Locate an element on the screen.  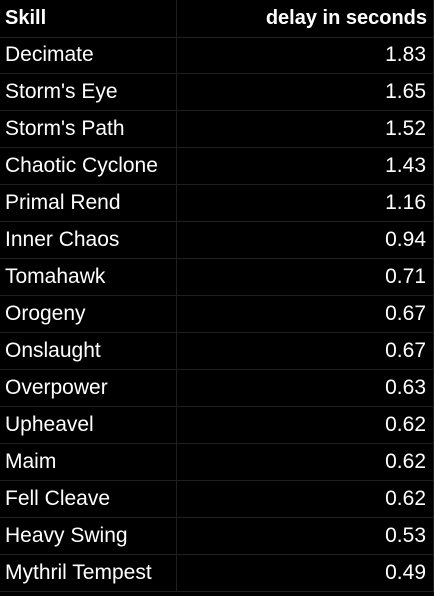
cell-skill: Upheavel is located at coordinates (88, 425).